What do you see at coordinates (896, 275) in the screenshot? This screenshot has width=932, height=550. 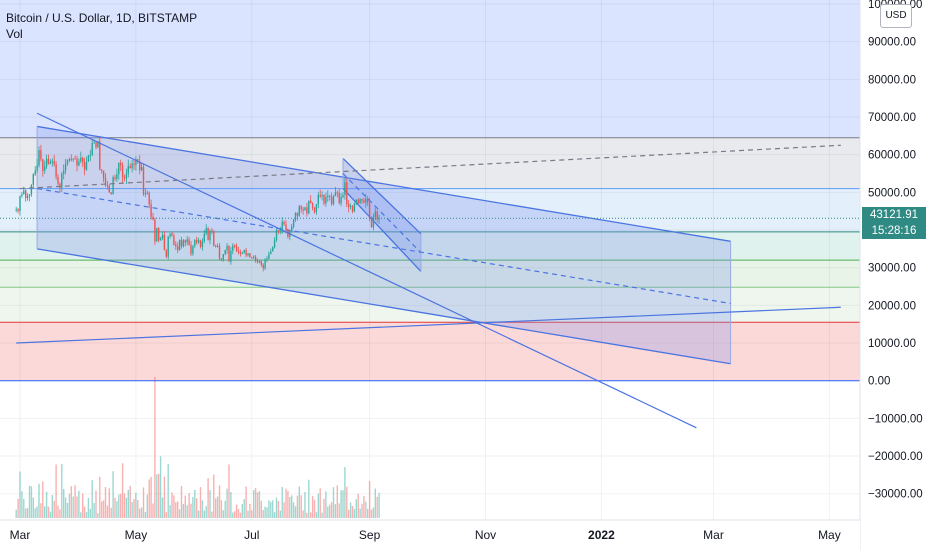 I see `price-axis-panel` at bounding box center [896, 275].